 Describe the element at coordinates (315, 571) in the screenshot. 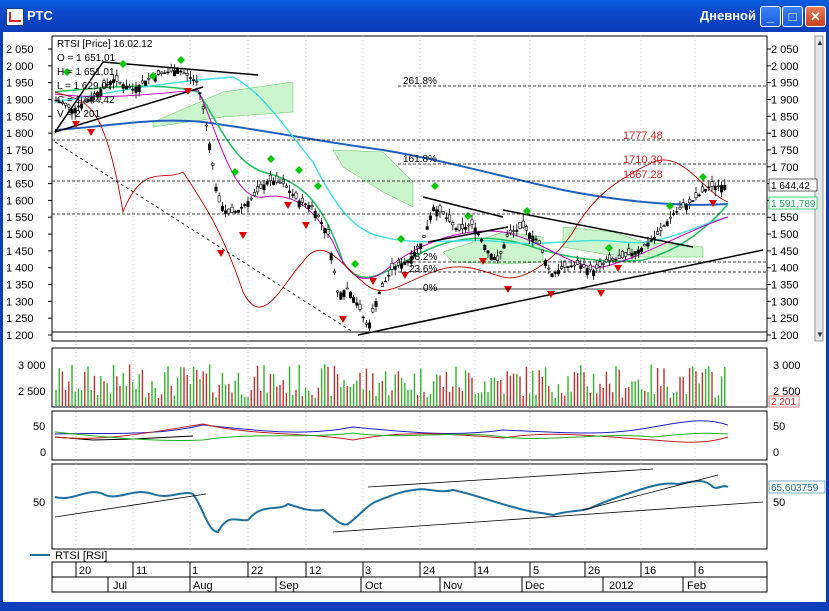

I see `x-day-label: 12` at that location.